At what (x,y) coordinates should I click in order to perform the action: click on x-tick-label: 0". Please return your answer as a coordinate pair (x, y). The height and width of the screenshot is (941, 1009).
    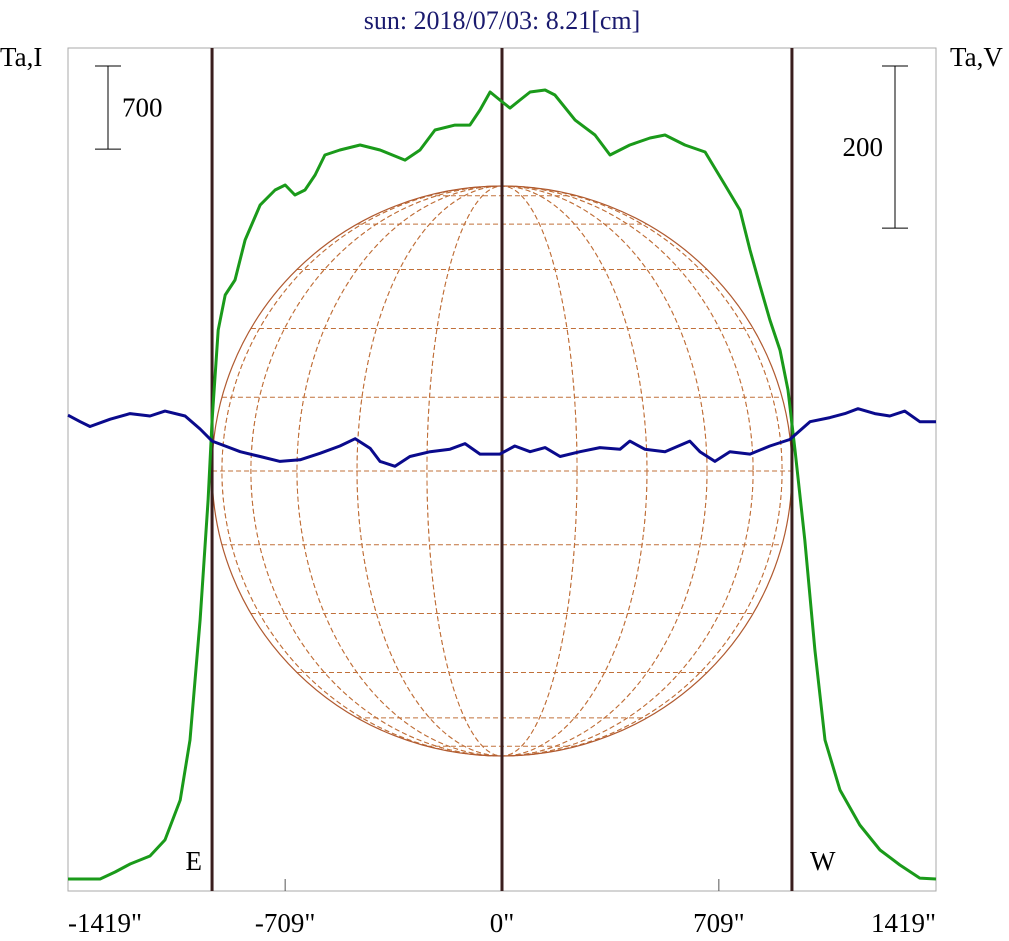
    Looking at the image, I should click on (502, 923).